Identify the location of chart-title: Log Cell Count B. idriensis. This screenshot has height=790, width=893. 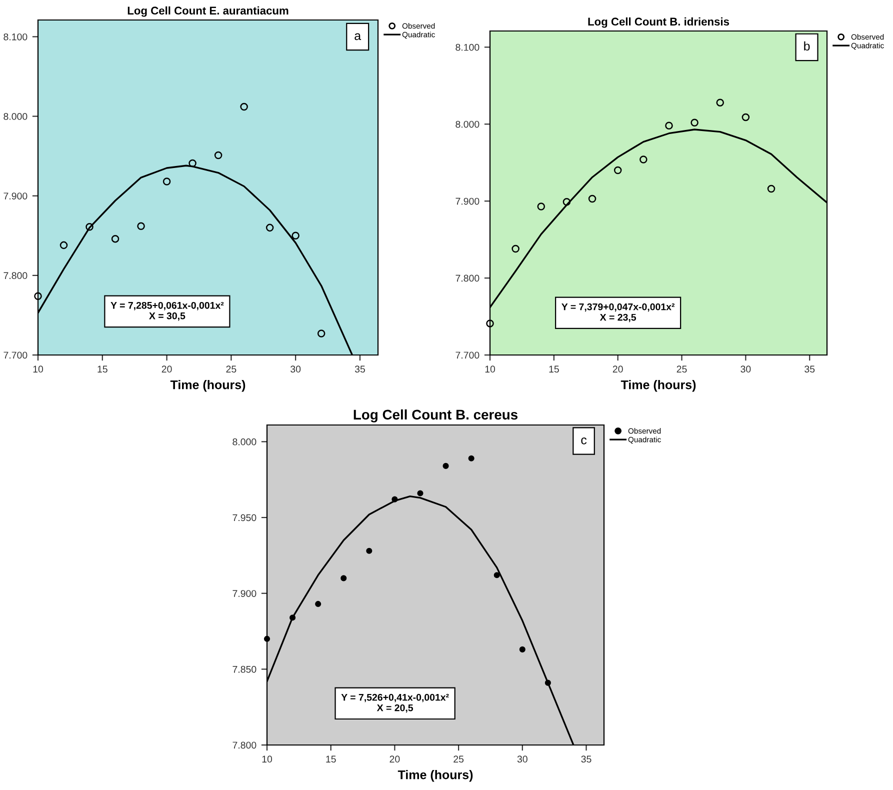
(659, 22).